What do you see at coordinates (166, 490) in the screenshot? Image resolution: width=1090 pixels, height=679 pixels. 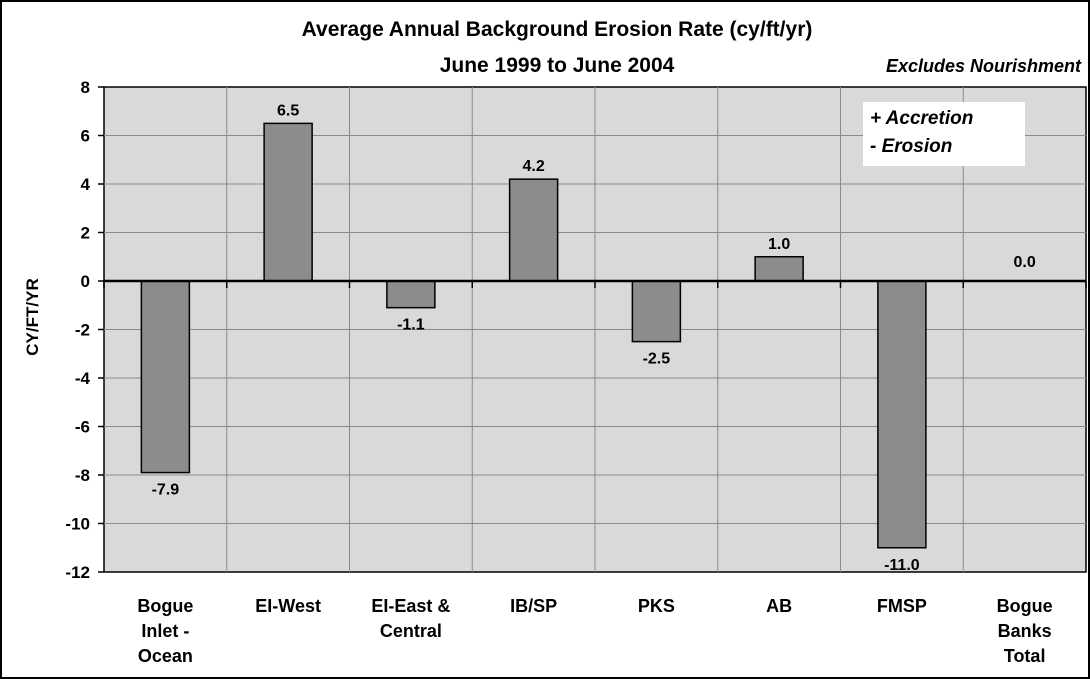 I see `data-label: -7.9` at bounding box center [166, 490].